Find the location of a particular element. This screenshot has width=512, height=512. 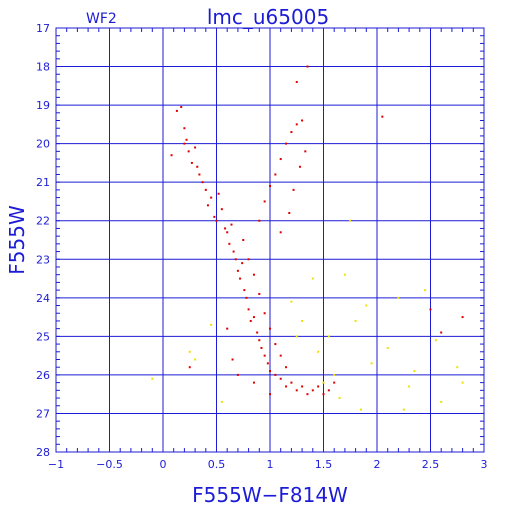

x-tick-label: 2 is located at coordinates (377, 464).